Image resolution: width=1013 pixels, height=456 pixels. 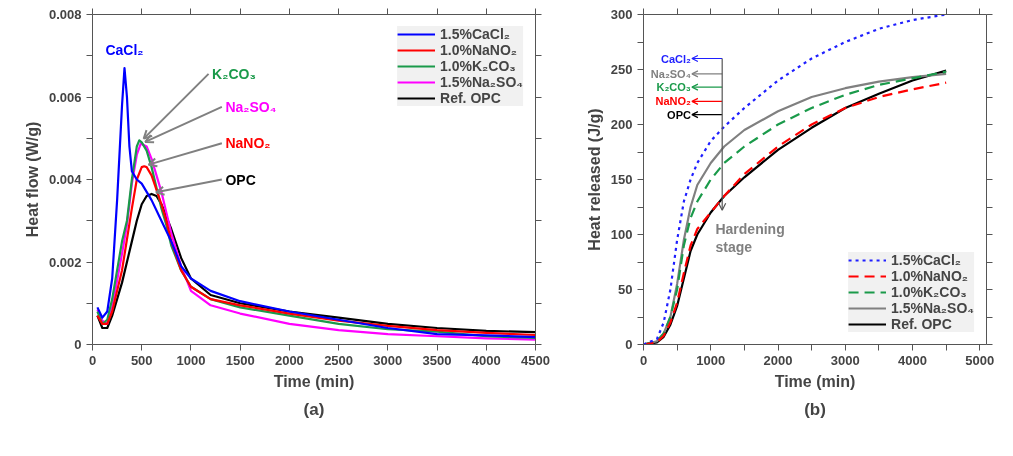 What do you see at coordinates (535, 360) in the screenshot?
I see `x-tick-label: 4500` at bounding box center [535, 360].